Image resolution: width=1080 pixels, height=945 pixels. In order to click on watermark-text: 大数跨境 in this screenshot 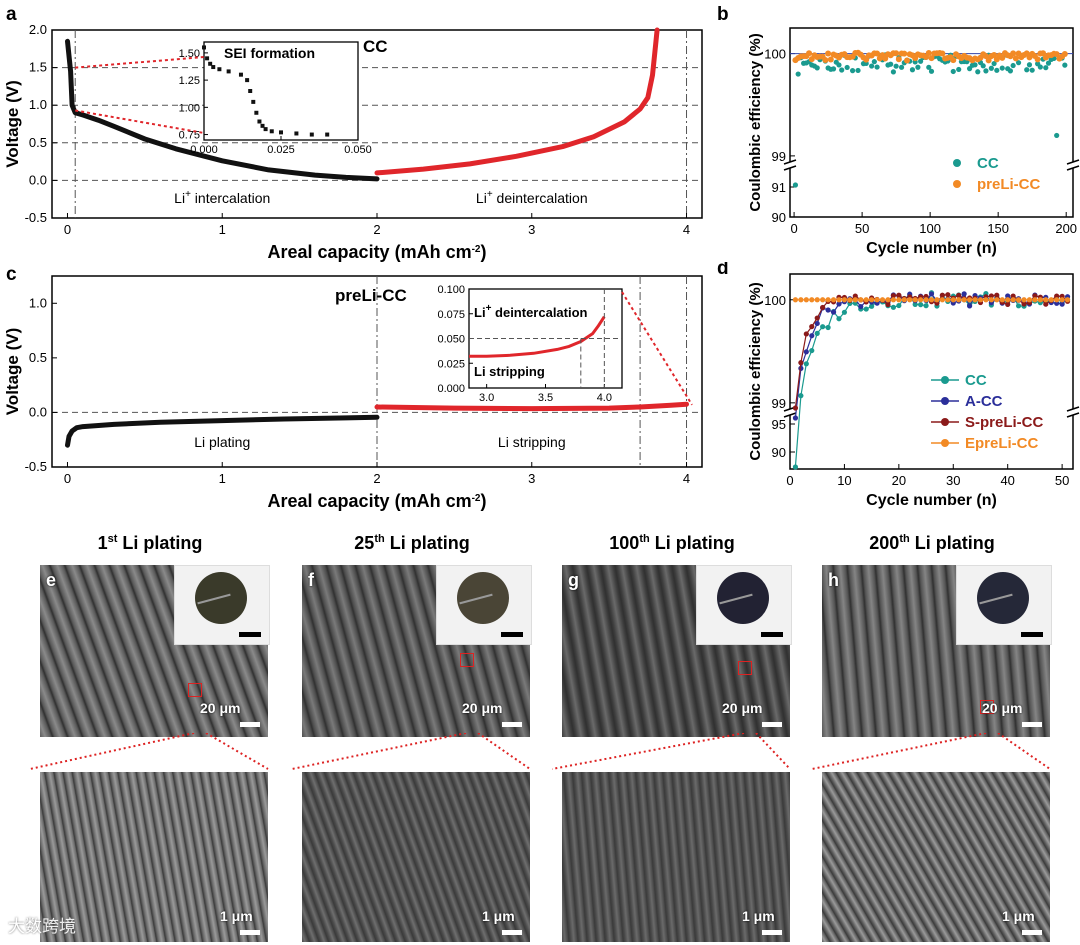, I will do `click(42, 926)`.